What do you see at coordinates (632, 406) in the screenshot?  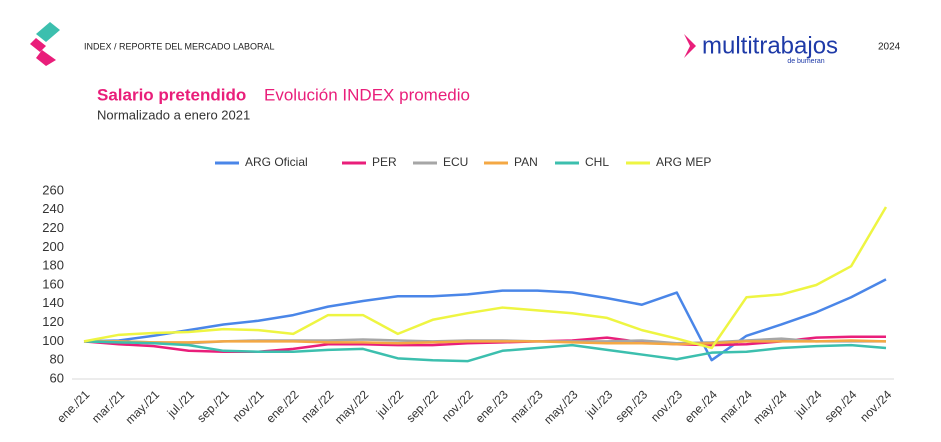 I see `x-tick-label: sep./23` at bounding box center [632, 406].